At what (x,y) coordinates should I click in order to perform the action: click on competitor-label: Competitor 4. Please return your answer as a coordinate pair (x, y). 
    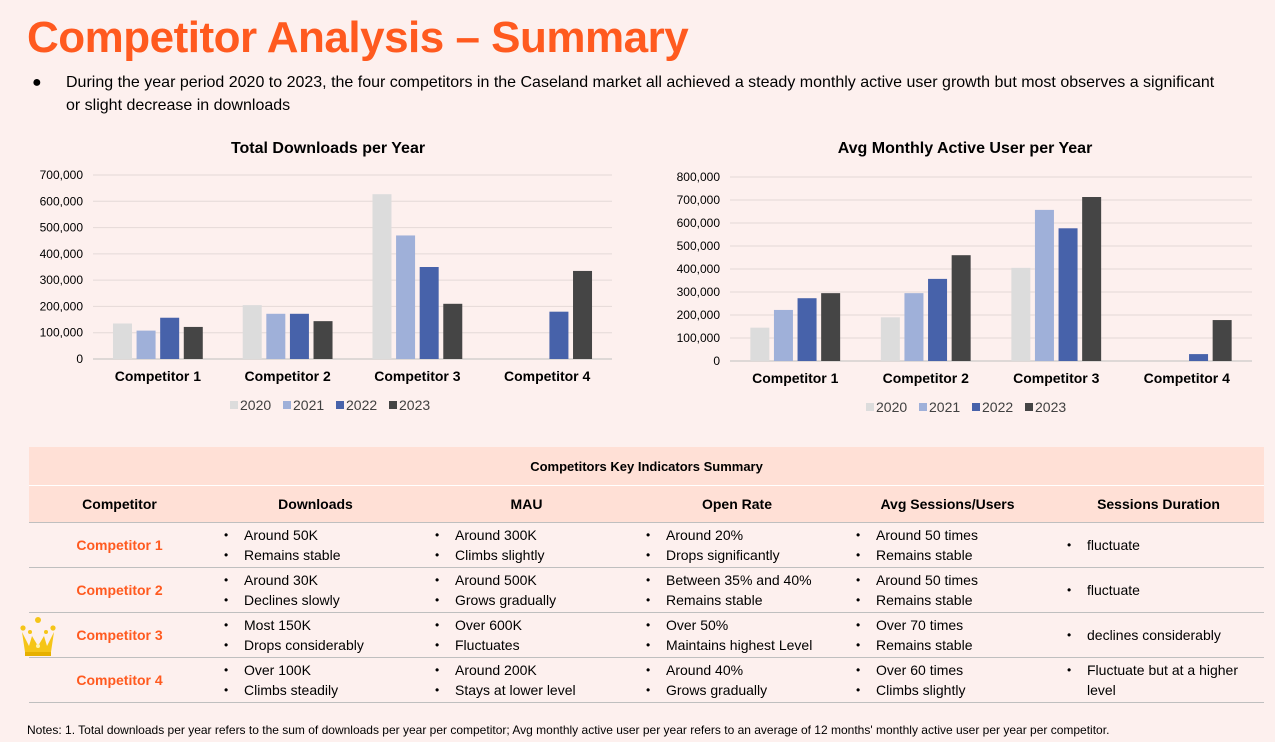
    Looking at the image, I should click on (119, 680).